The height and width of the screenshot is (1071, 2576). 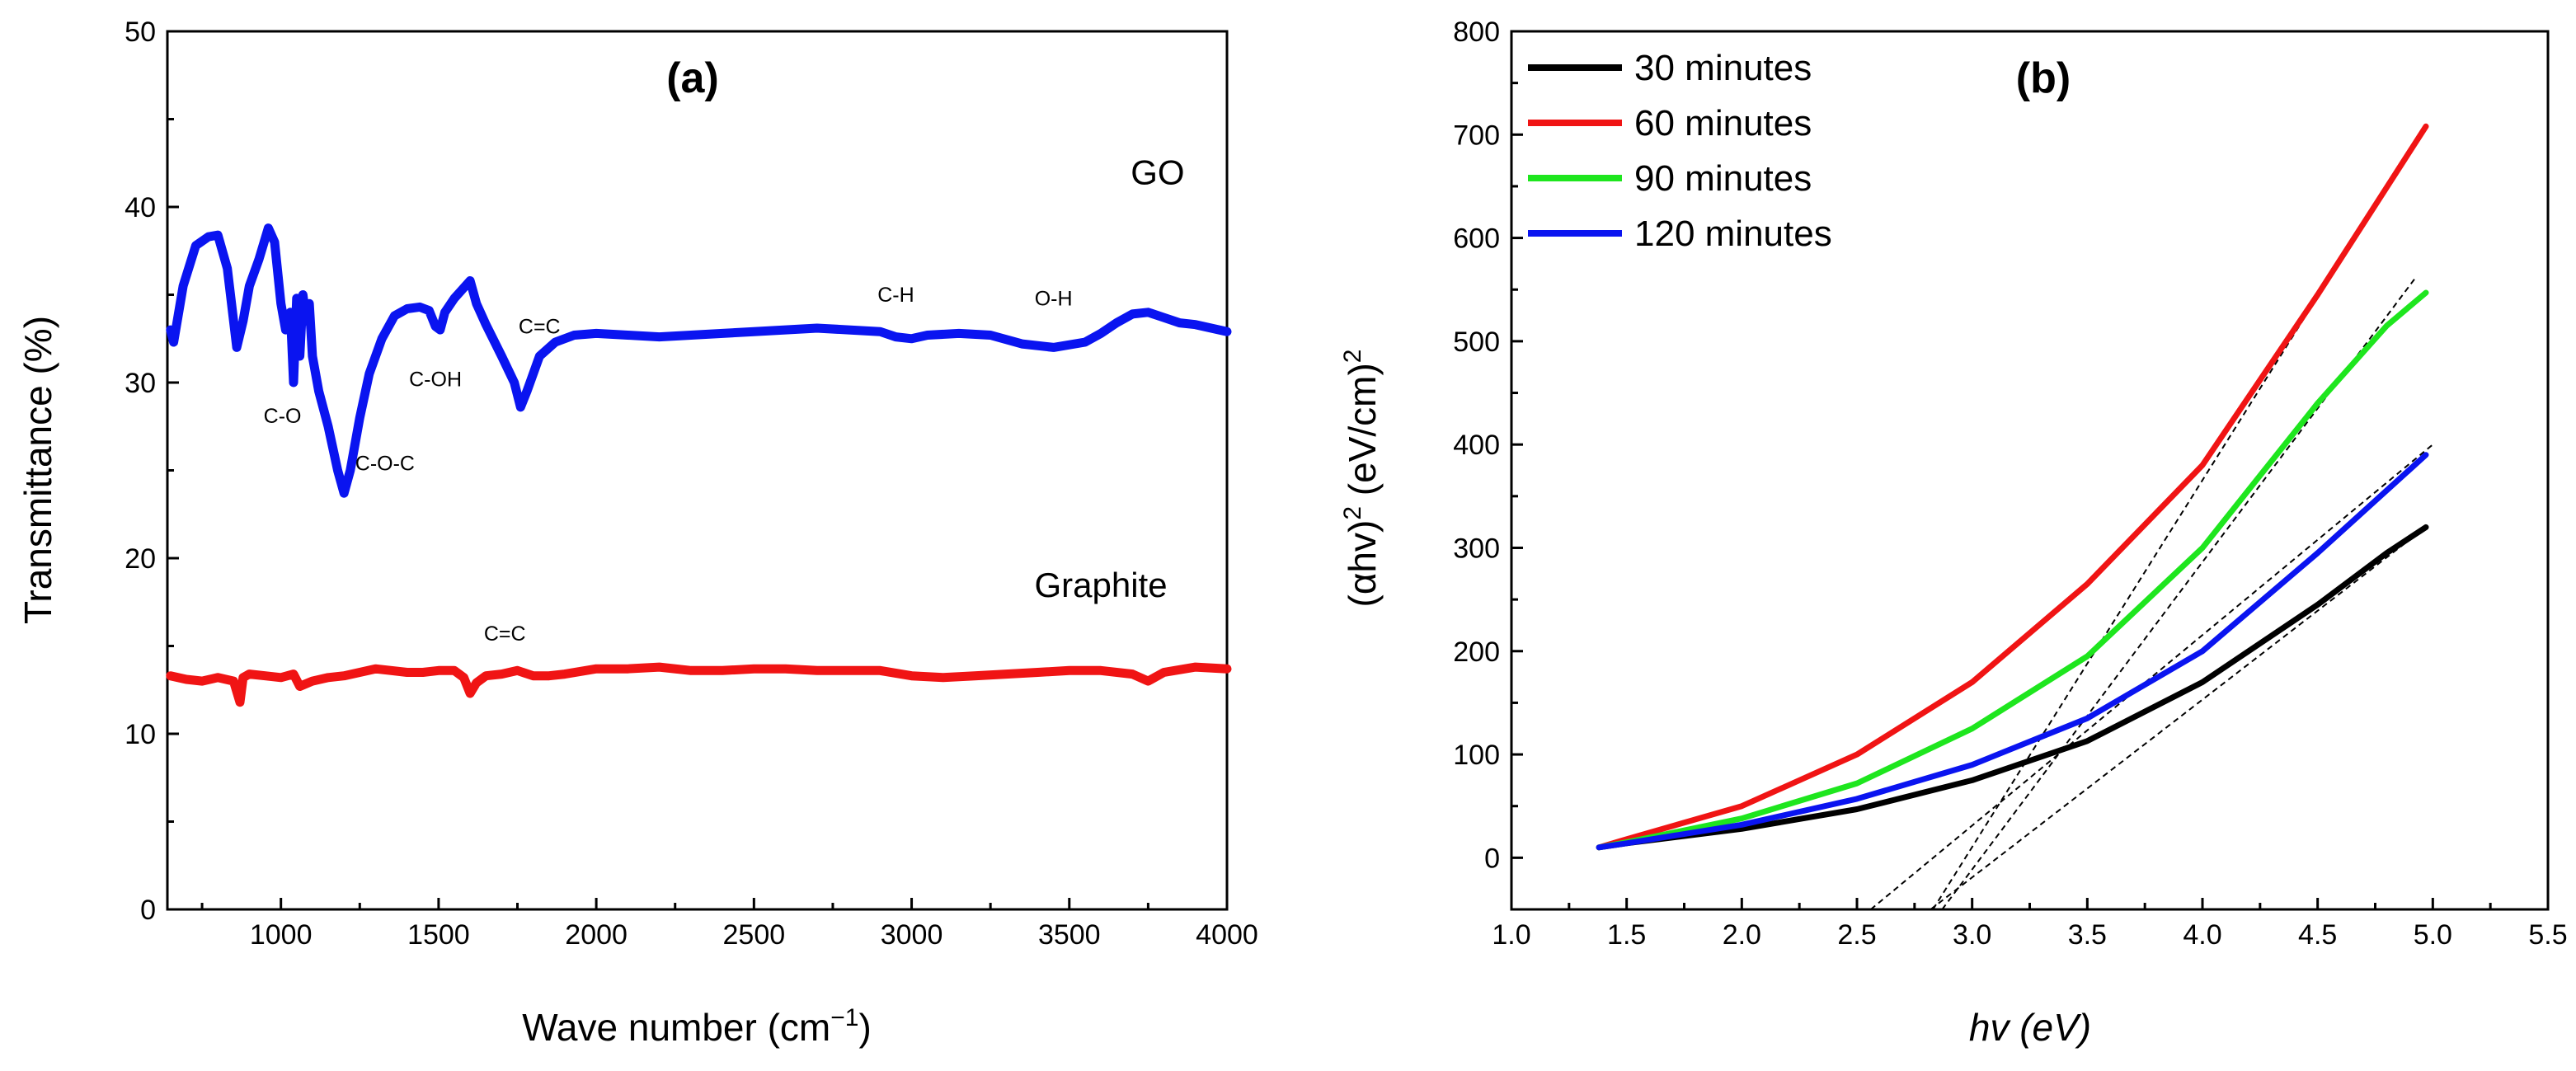 I want to click on panel-b-x-tick-label: 2.5, so click(x=1856, y=935).